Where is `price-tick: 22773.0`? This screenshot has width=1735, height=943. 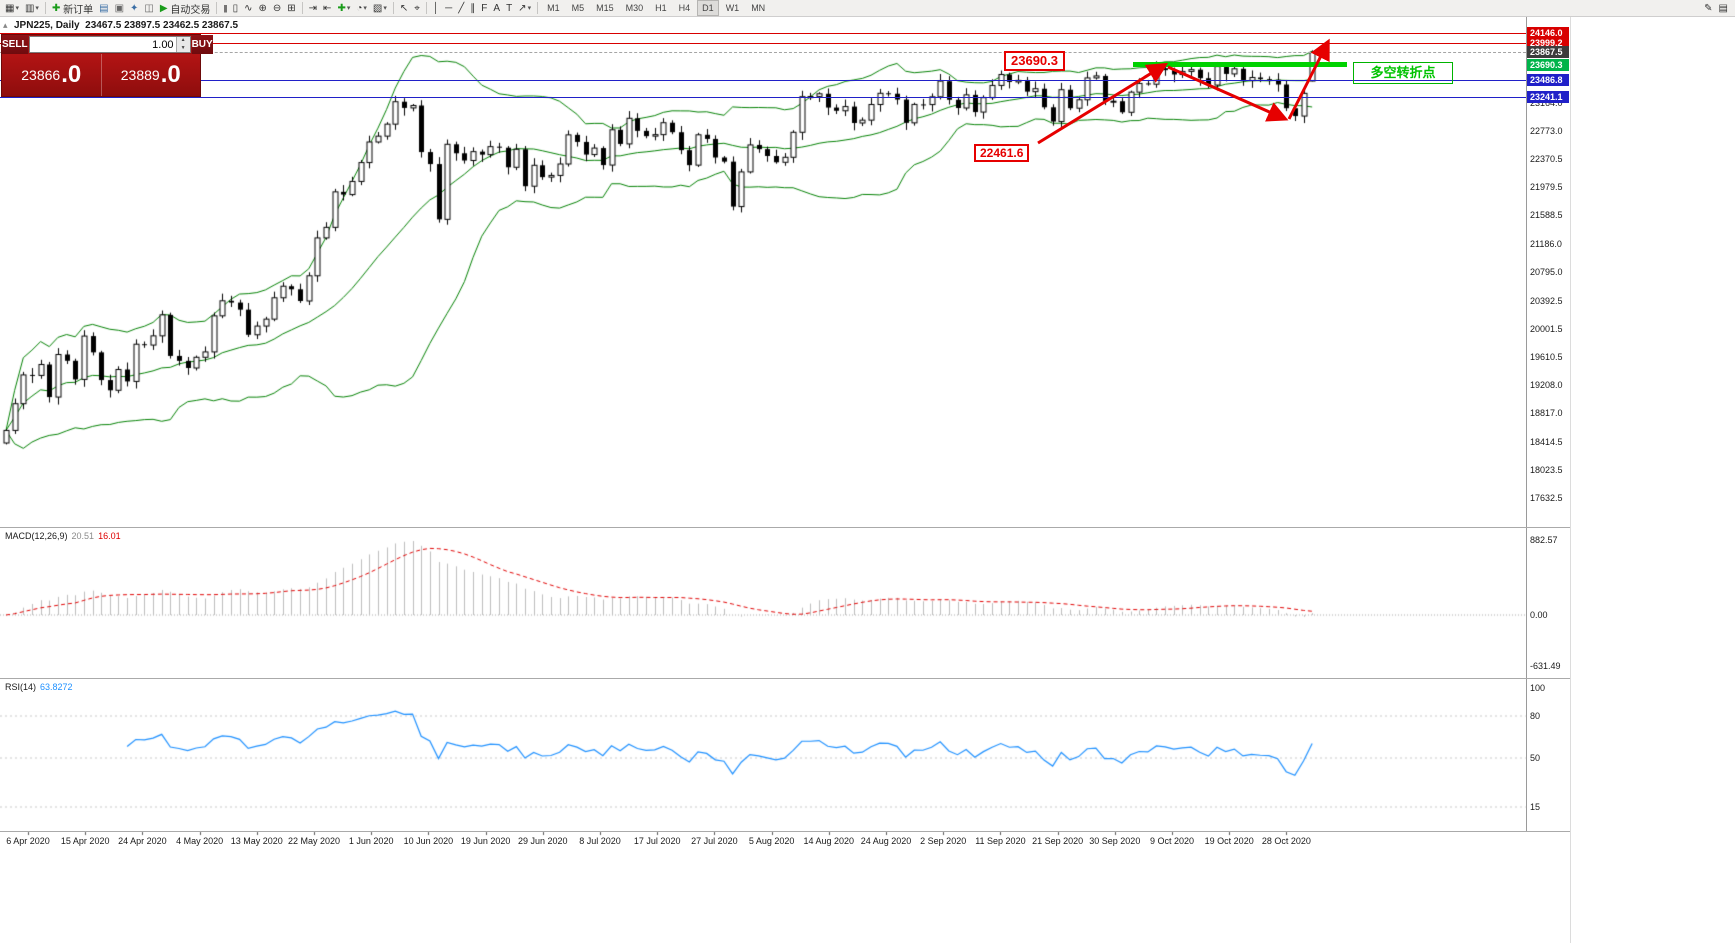
price-tick: 22773.0 is located at coordinates (1546, 130).